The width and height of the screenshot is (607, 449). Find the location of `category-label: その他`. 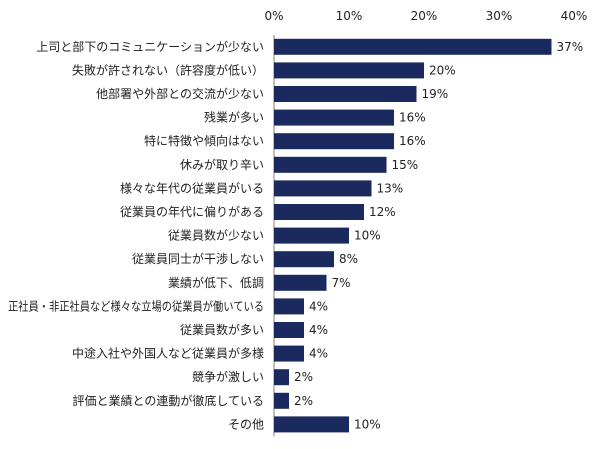

category-label: その他 is located at coordinates (246, 424).